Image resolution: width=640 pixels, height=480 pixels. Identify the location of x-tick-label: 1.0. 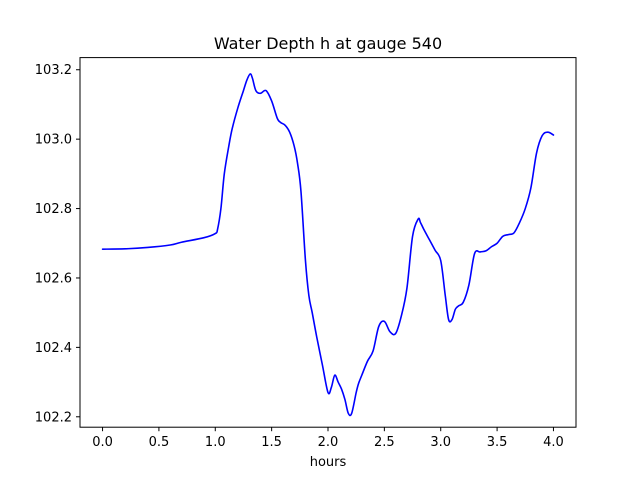
(215, 442).